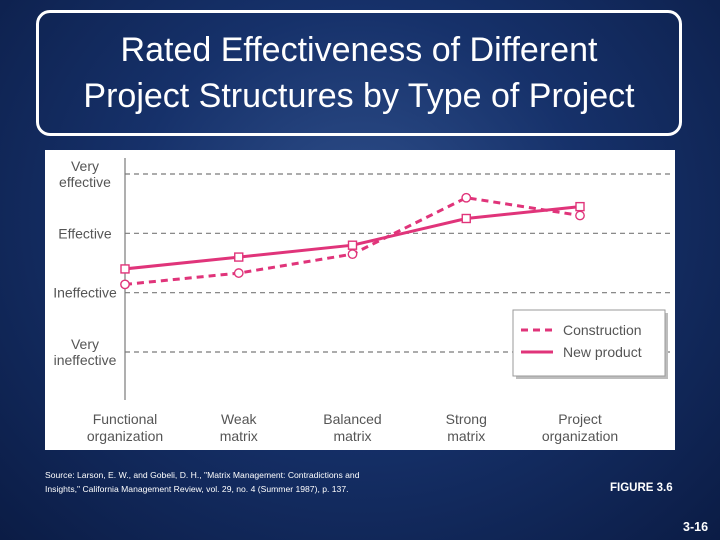  What do you see at coordinates (466, 427) in the screenshot?
I see `x-tick-label: Strong matrix` at bounding box center [466, 427].